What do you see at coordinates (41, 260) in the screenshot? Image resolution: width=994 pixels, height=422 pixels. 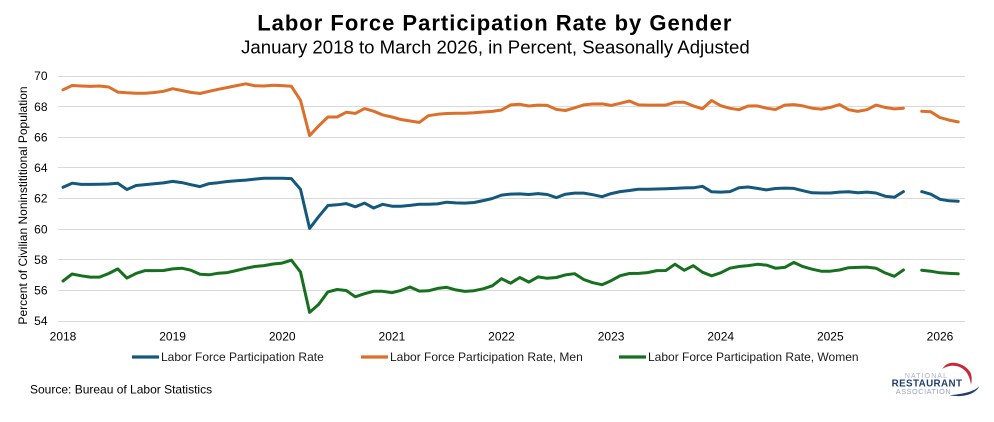 I see `svg-text: 58` at bounding box center [41, 260].